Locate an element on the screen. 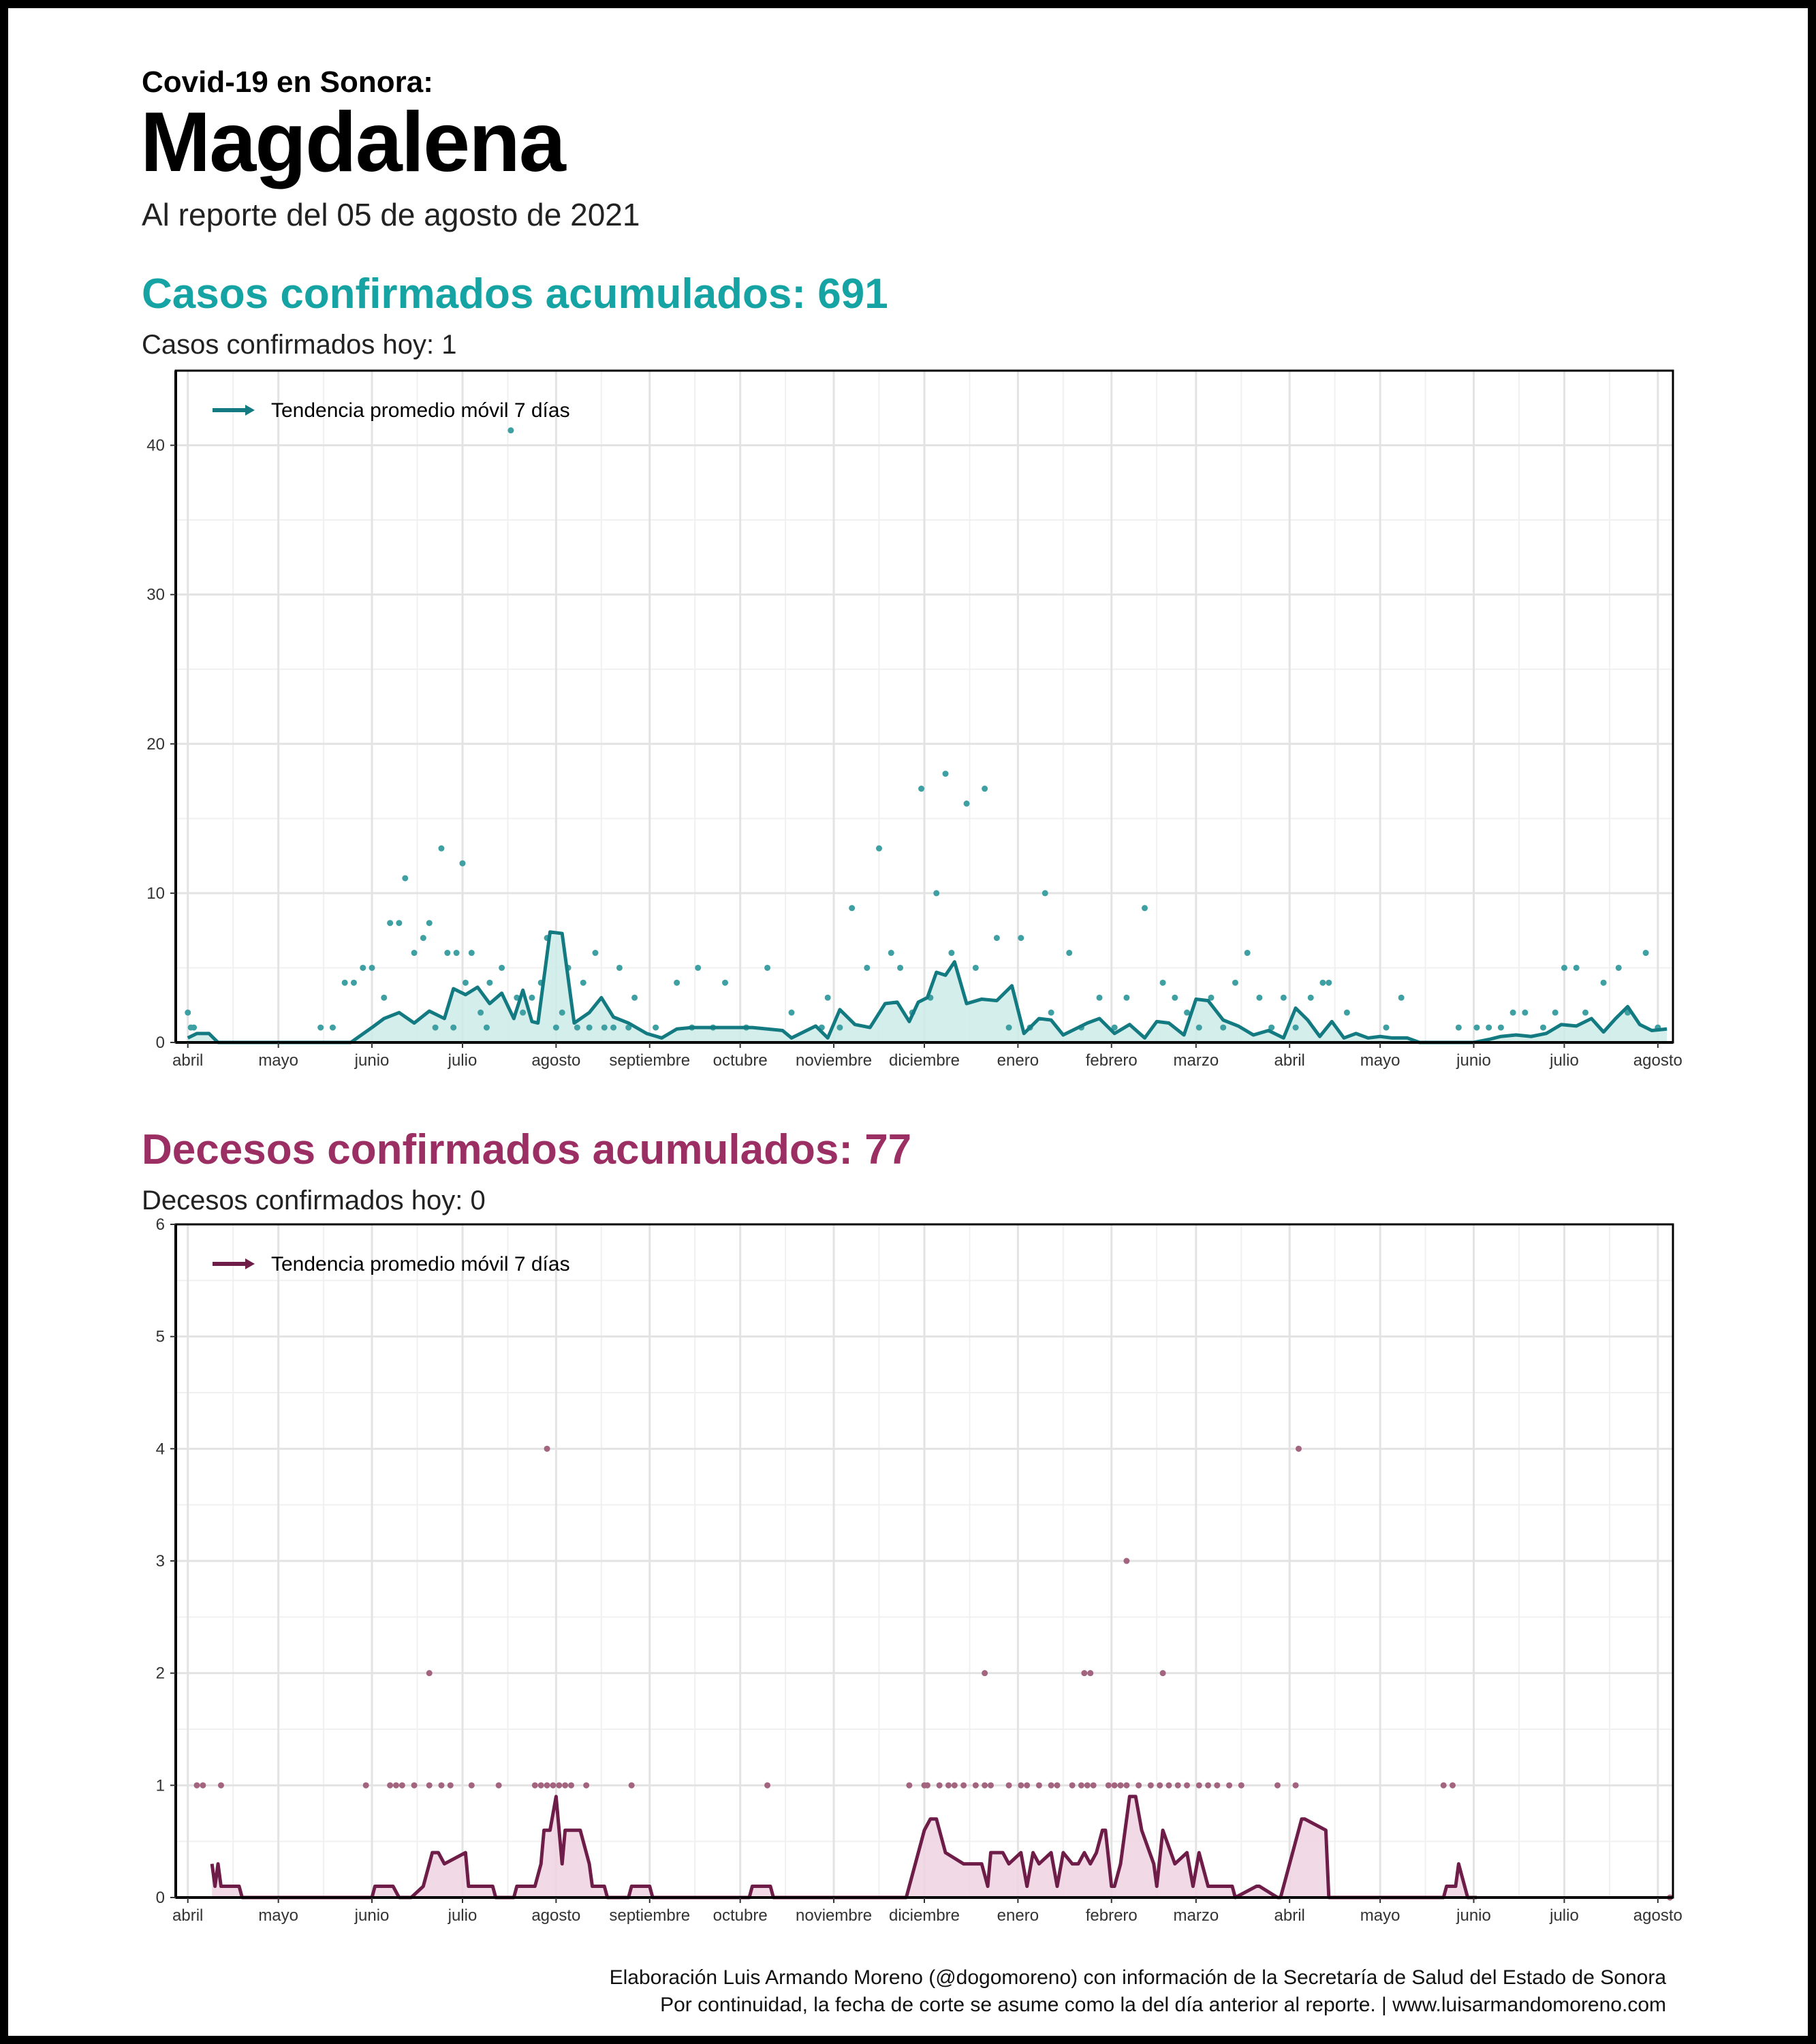 This screenshot has height=2044, width=1816. x-tick-label: febrero is located at coordinates (1112, 1060).